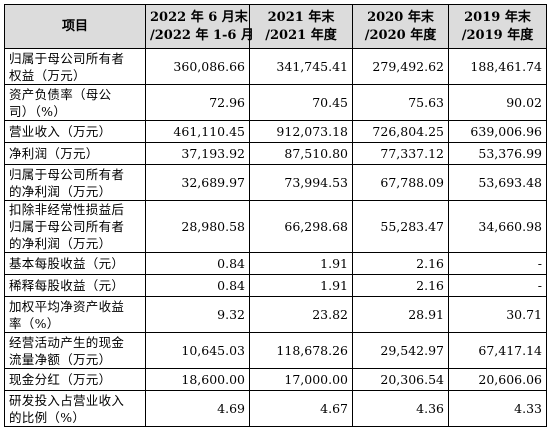 This screenshot has width=550, height=440. I want to click on row-label-text: 研发投入占营业收入, so click(67, 400).